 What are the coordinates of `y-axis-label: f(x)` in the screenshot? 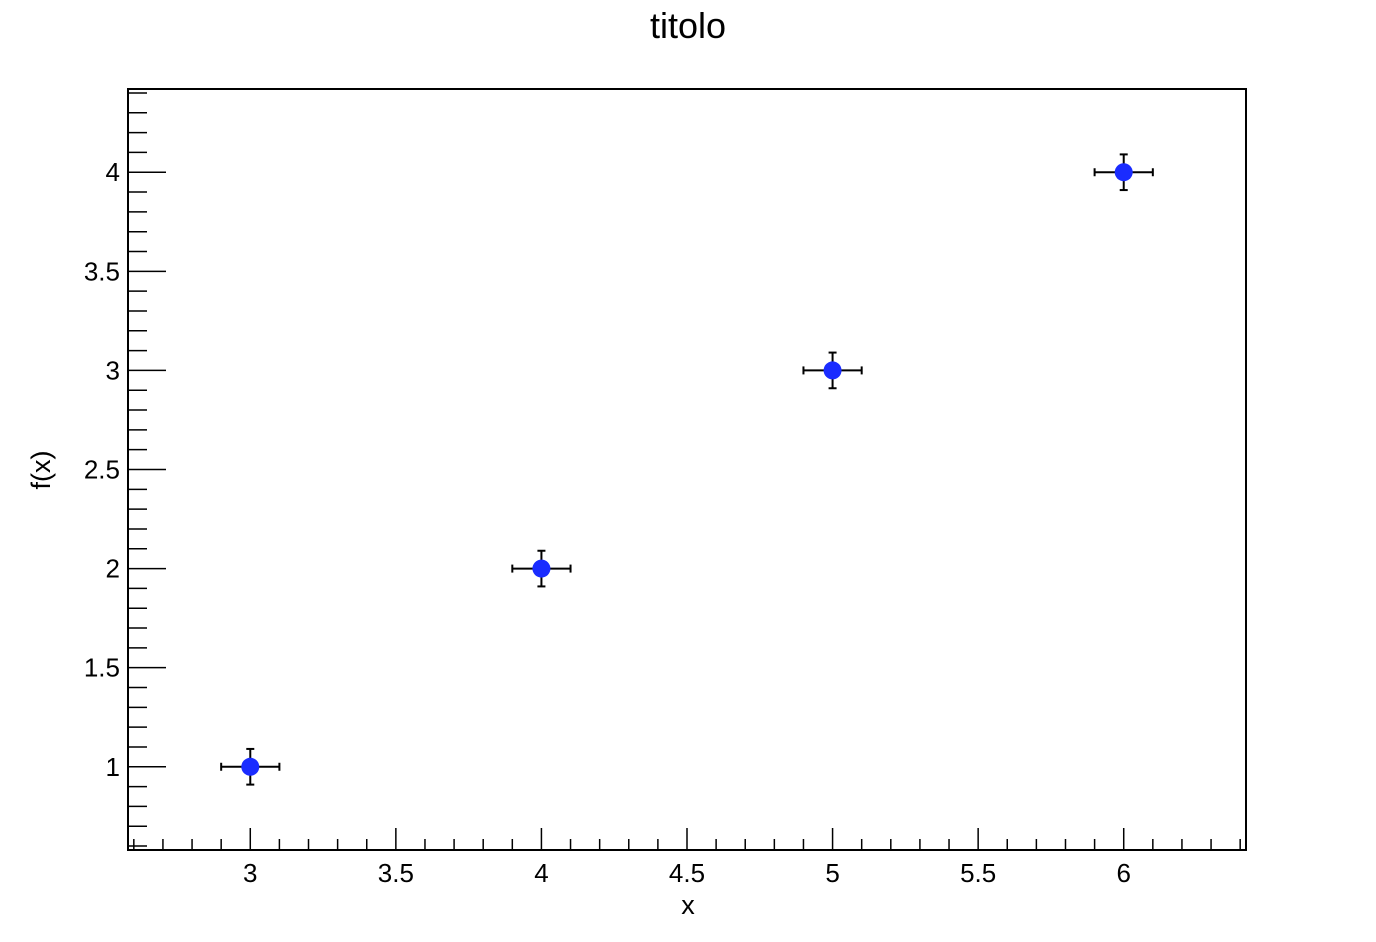 It's located at (41, 470).